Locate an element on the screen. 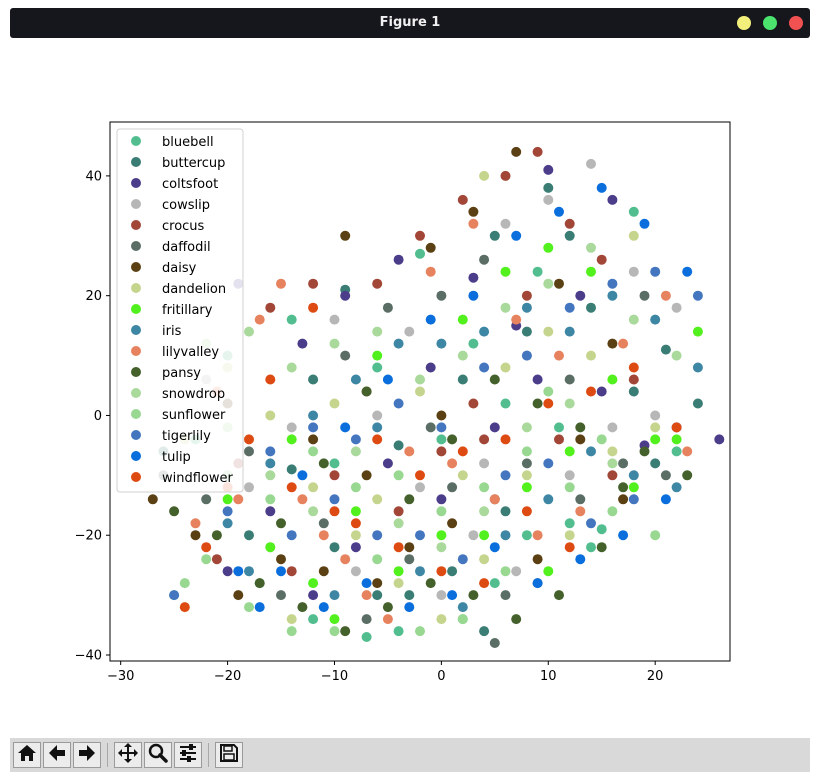 The height and width of the screenshot is (782, 820). legend-label: snowdrop is located at coordinates (193, 394).